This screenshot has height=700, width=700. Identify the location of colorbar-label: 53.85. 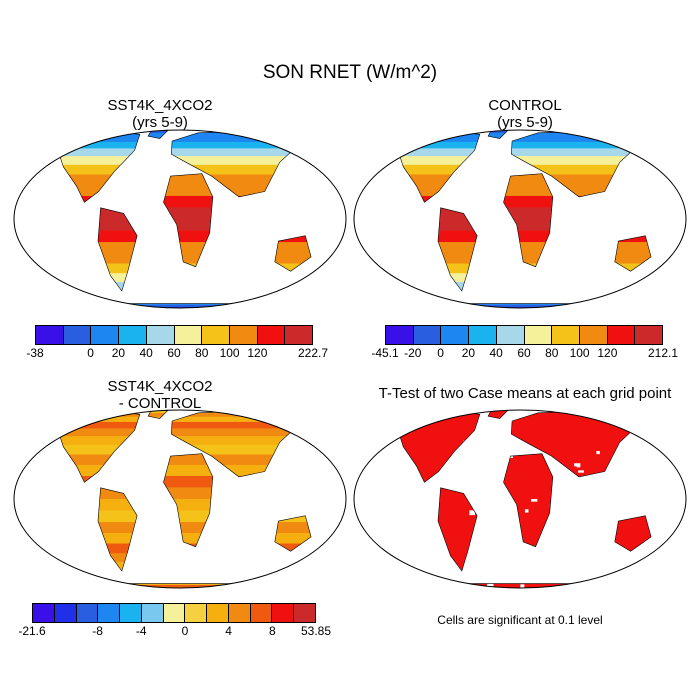
(316, 631).